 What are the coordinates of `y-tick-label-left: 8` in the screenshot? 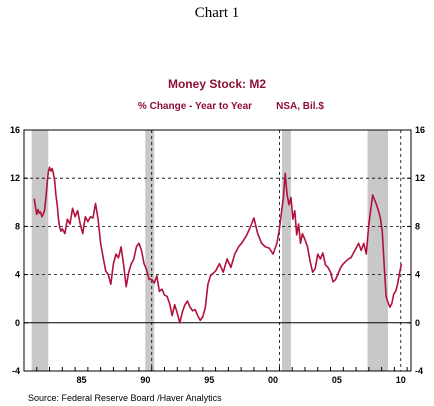 It's located at (17, 226).